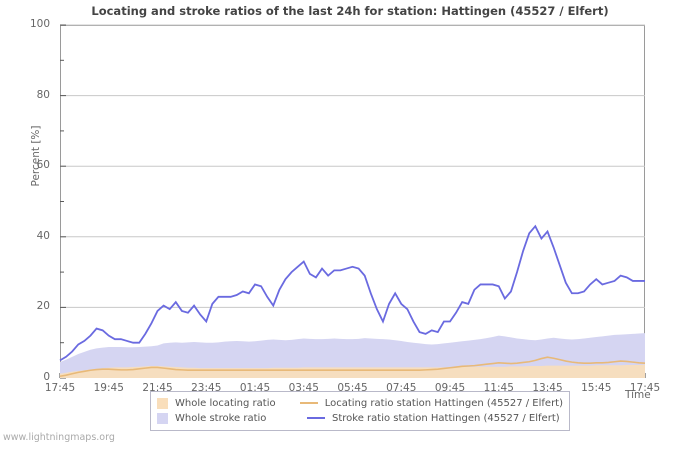  I want to click on x-tick-label: 19:45, so click(108, 388).